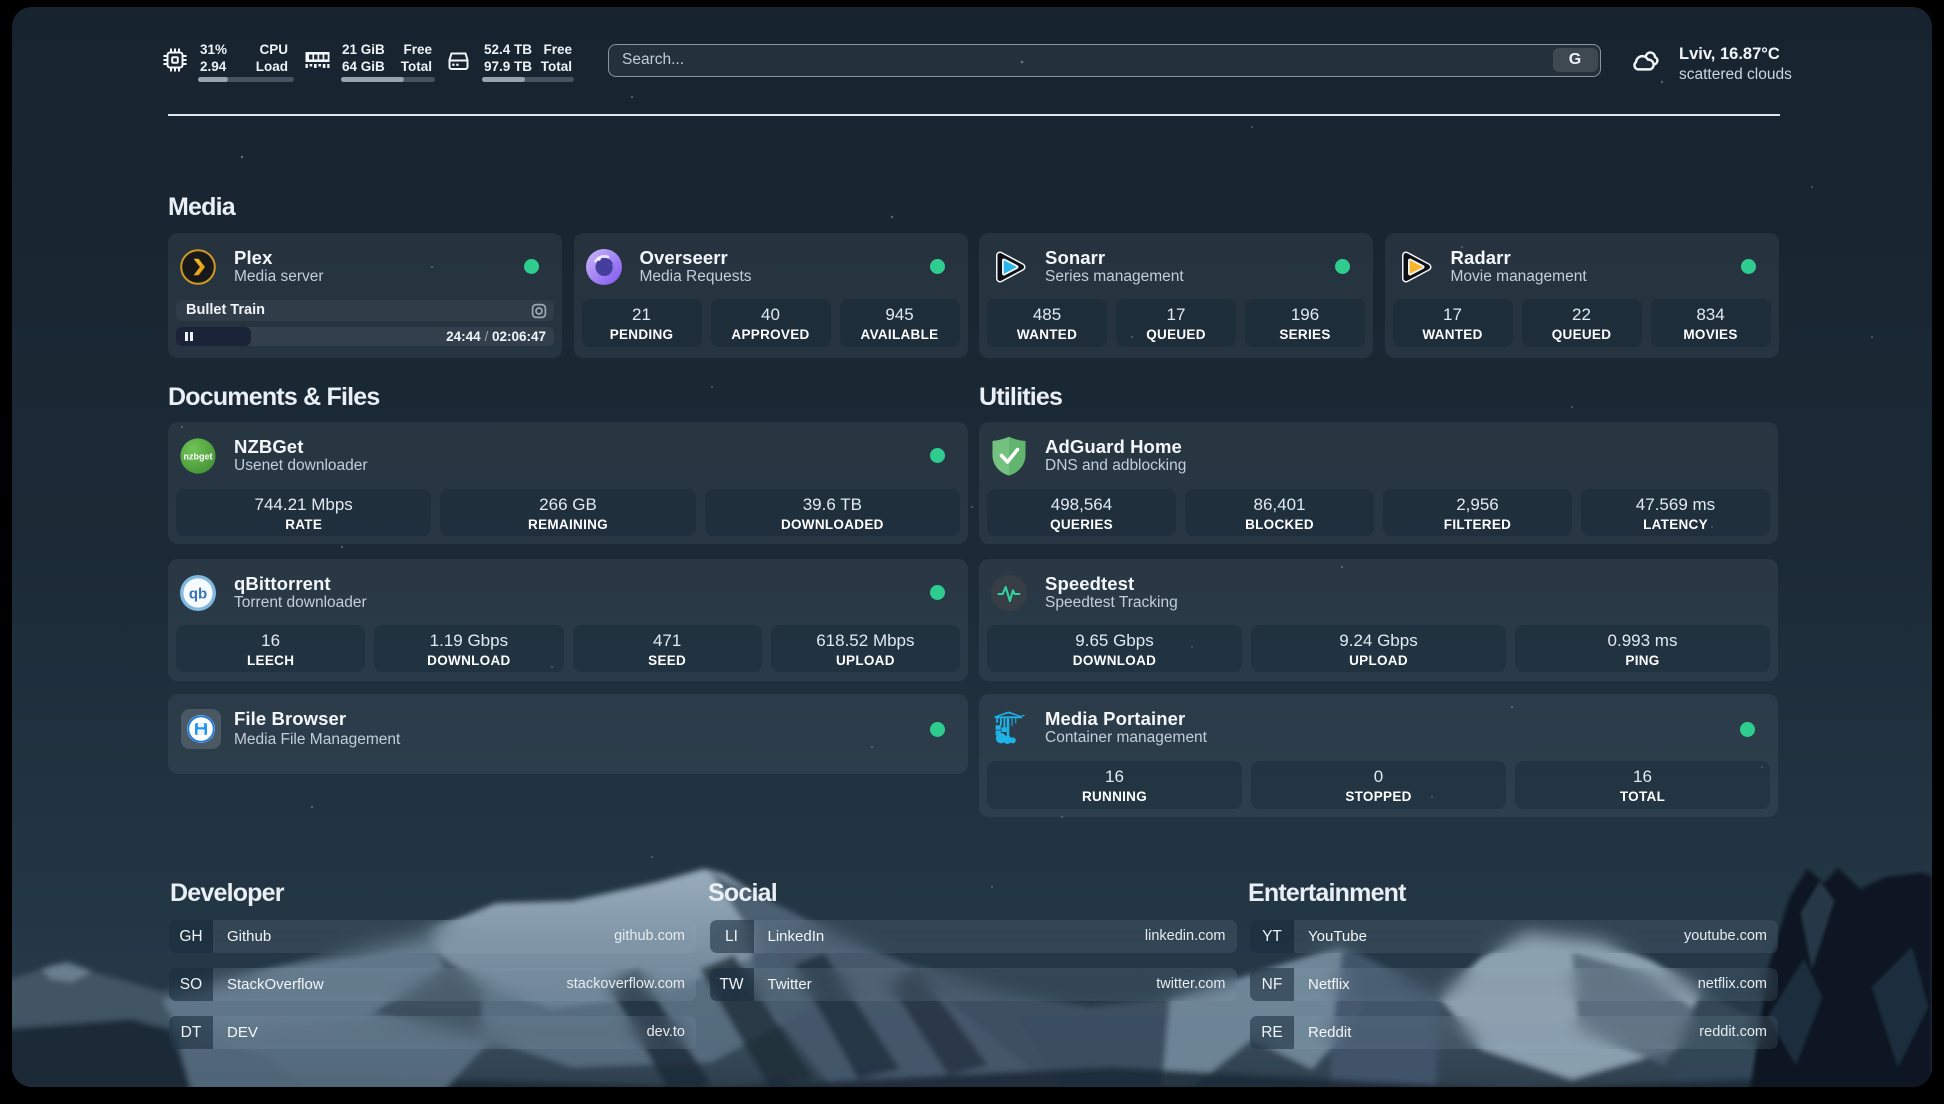 The image size is (1944, 1104). I want to click on svg-text: qb, so click(198, 594).